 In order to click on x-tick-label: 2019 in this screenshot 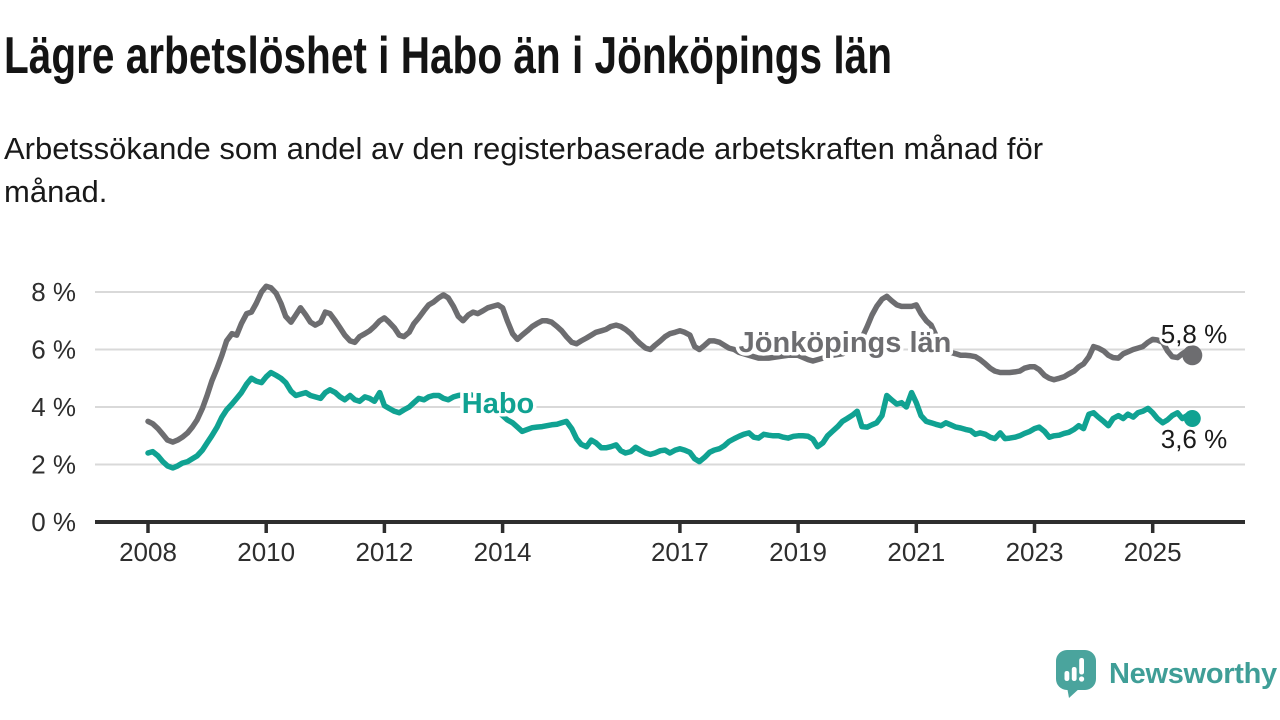, I will do `click(798, 552)`.